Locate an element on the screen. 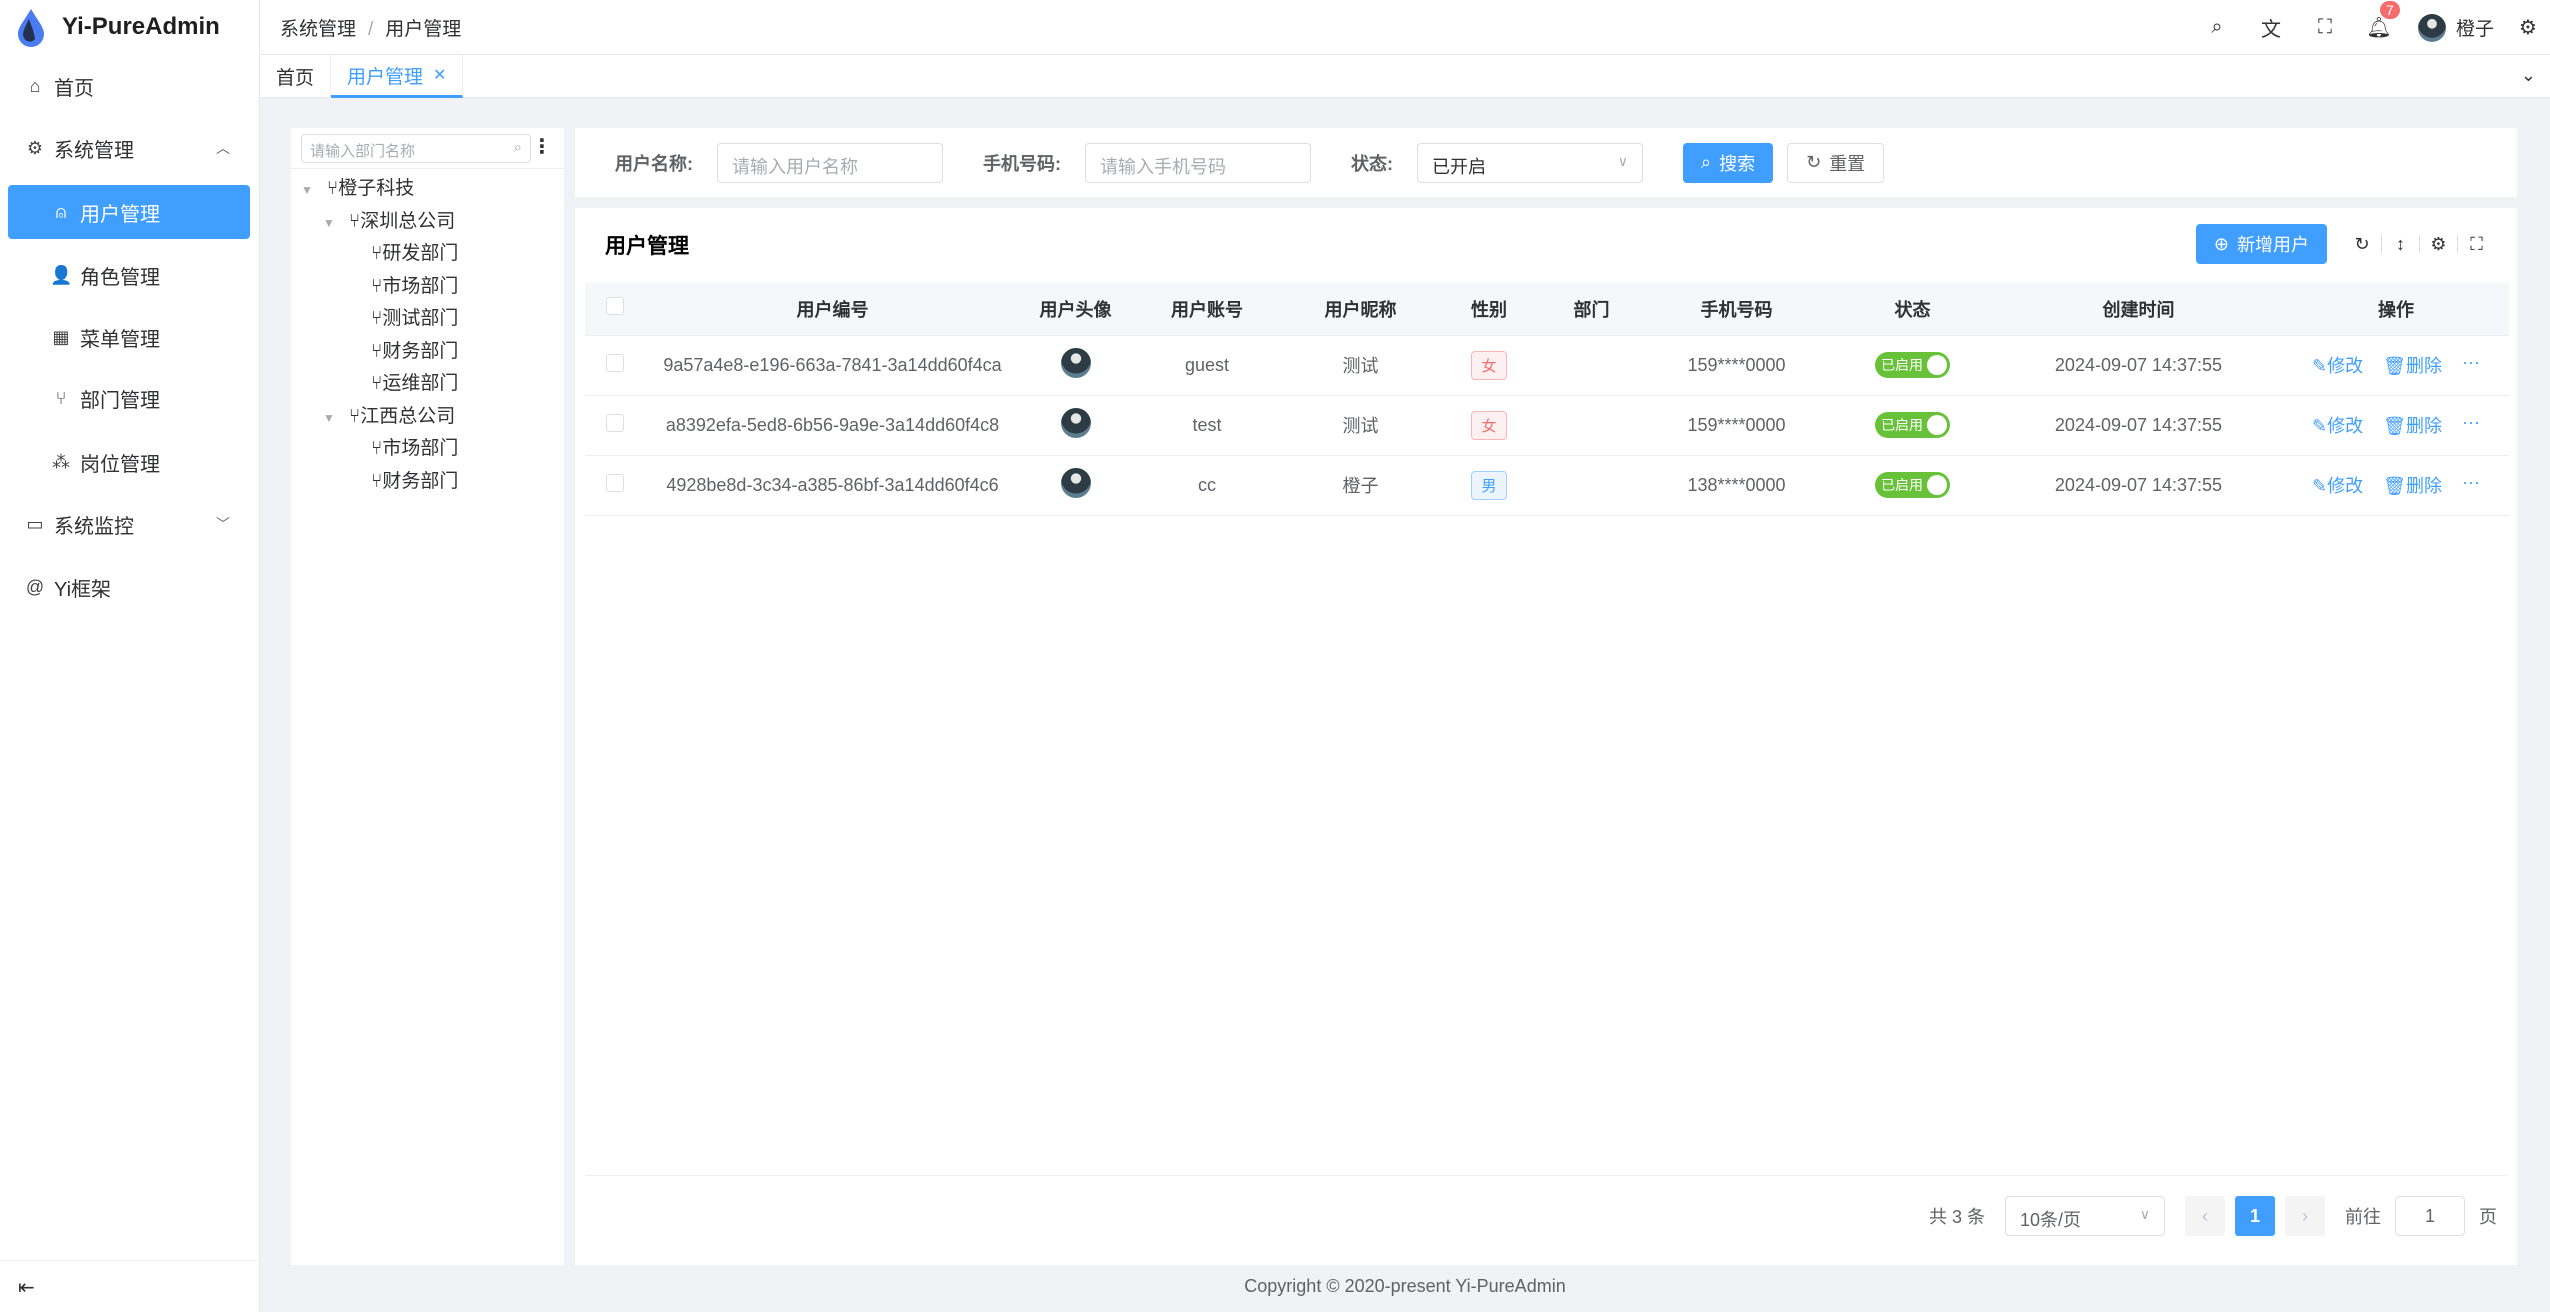  status-select: 已开启 ∨ is located at coordinates (1530, 162).